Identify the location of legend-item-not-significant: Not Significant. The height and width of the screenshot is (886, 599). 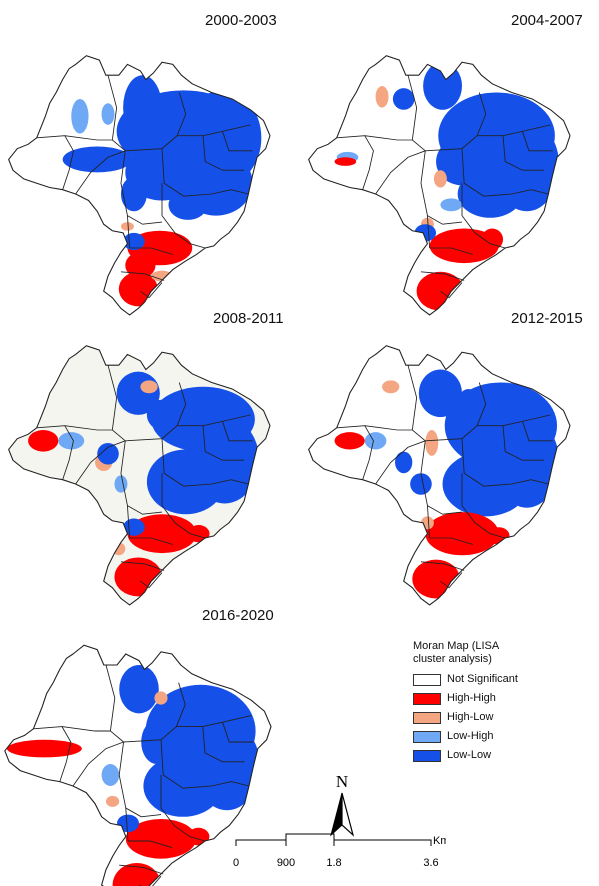
(503, 681).